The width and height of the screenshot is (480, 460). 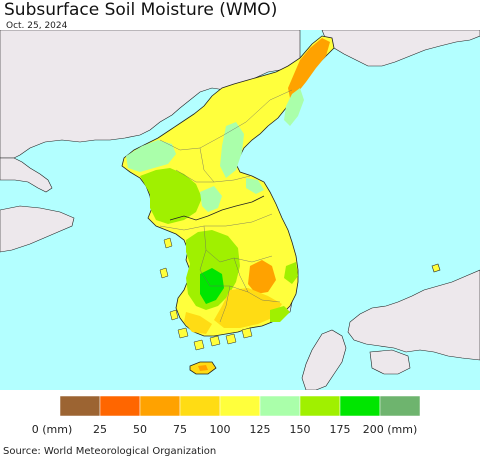 What do you see at coordinates (232, 150) in the screenshot?
I see `zone-central-lightgreen` at bounding box center [232, 150].